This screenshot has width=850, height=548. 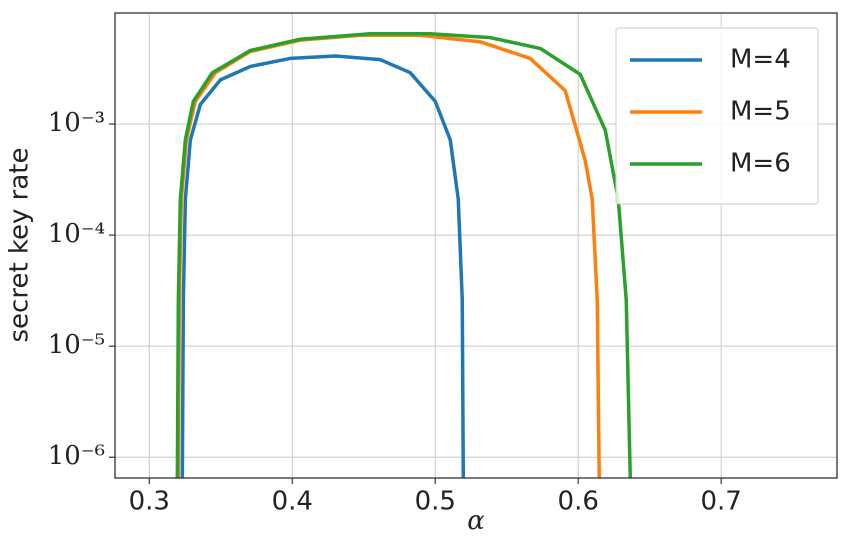 What do you see at coordinates (760, 60) in the screenshot?
I see `legend-label: M=4` at bounding box center [760, 60].